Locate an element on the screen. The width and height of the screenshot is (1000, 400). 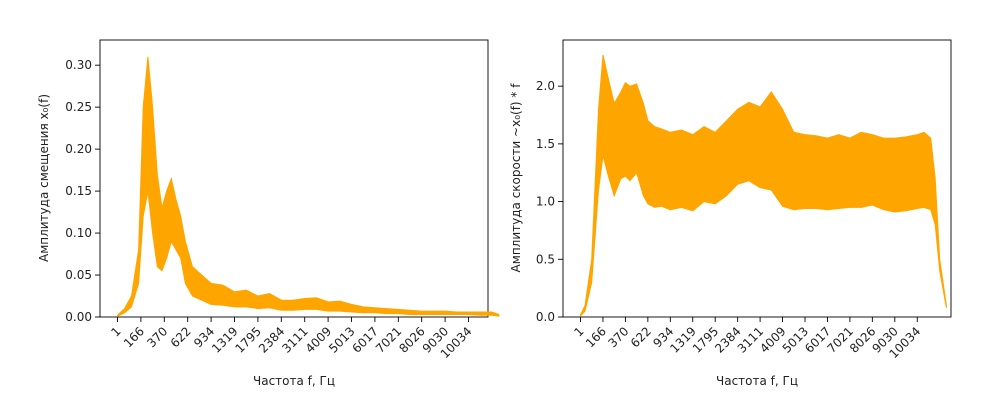
left-x-tick-label: 1319 is located at coordinates (224, 339).